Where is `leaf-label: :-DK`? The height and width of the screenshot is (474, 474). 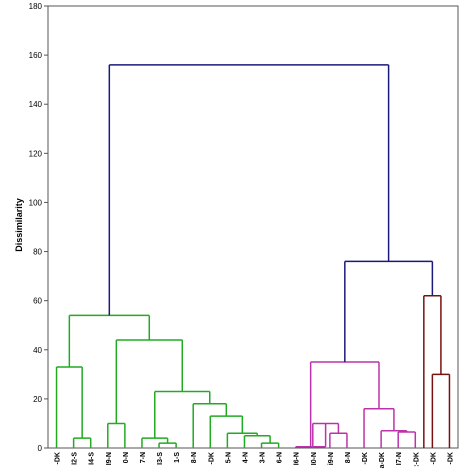 leaf-label: :-DK is located at coordinates (416, 459).